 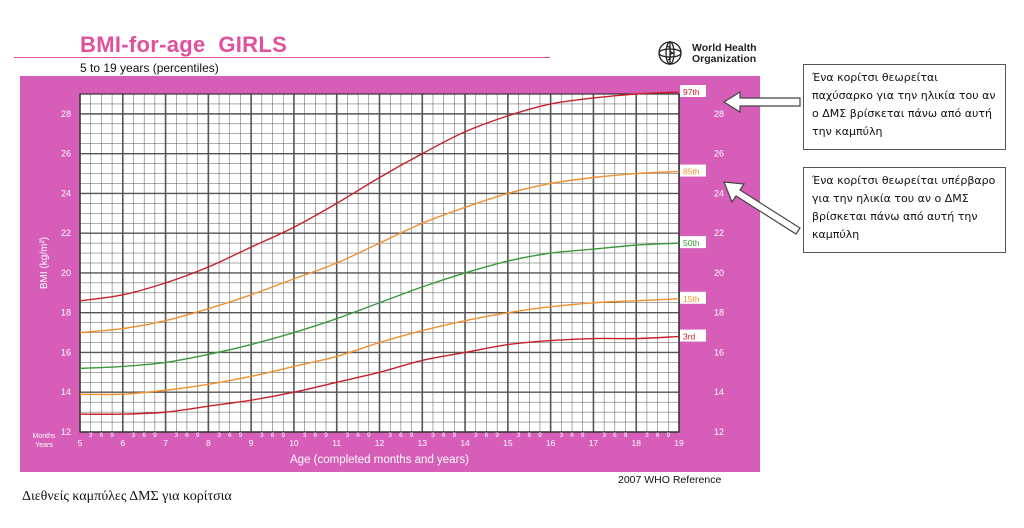 I want to click on percentile-line-15th, so click(x=379, y=347).